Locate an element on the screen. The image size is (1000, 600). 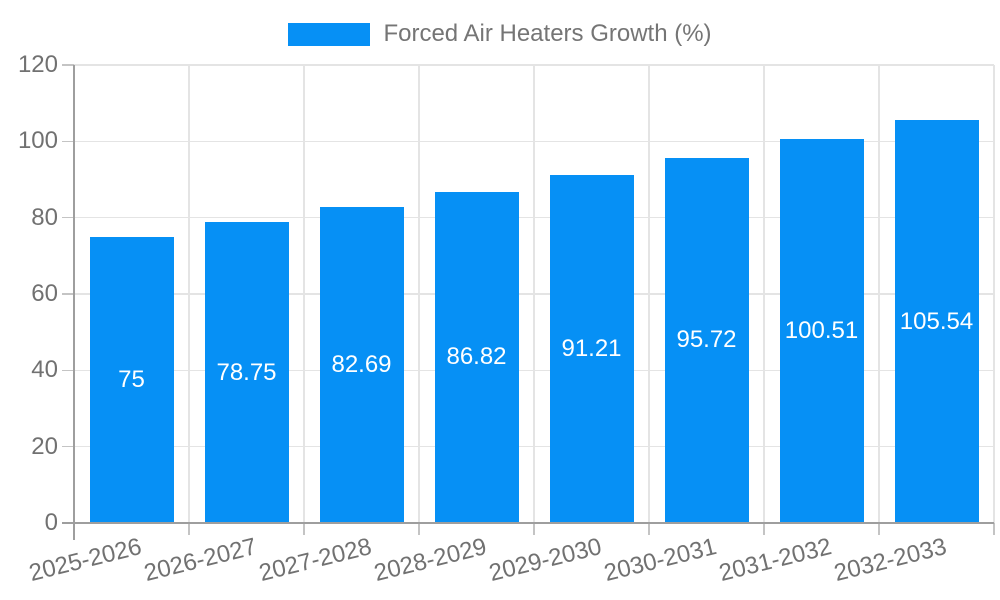
y-tick-label: 120 is located at coordinates (37, 64).